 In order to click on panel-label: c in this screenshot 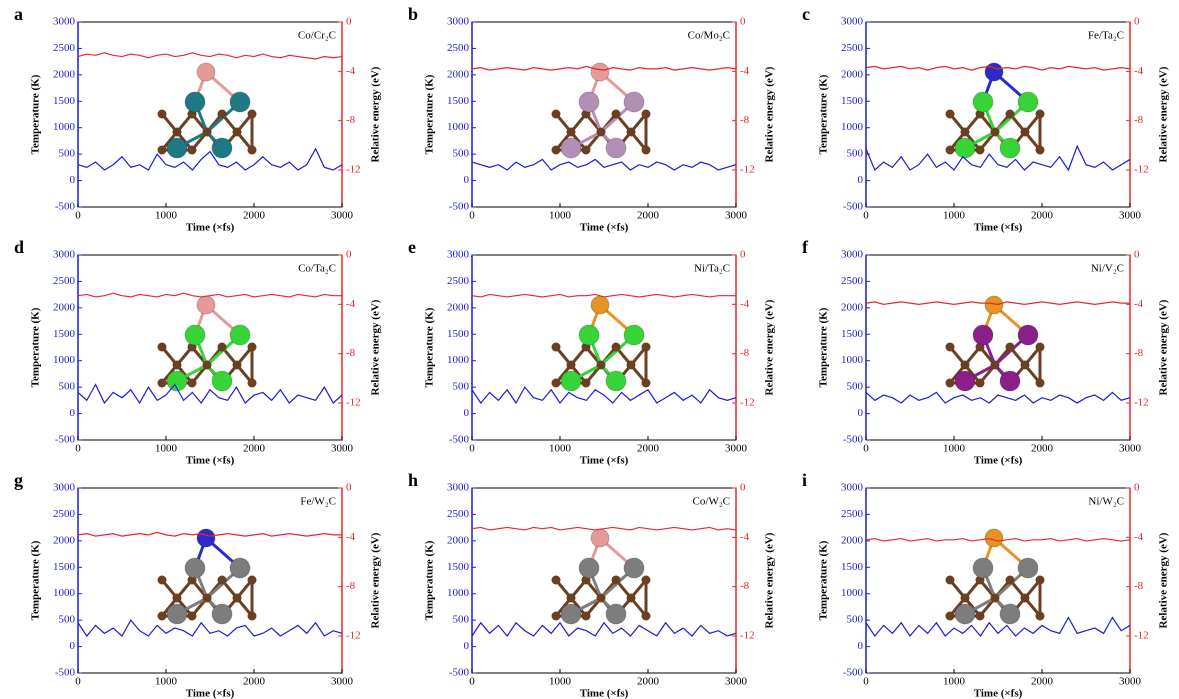, I will do `click(806, 14)`.